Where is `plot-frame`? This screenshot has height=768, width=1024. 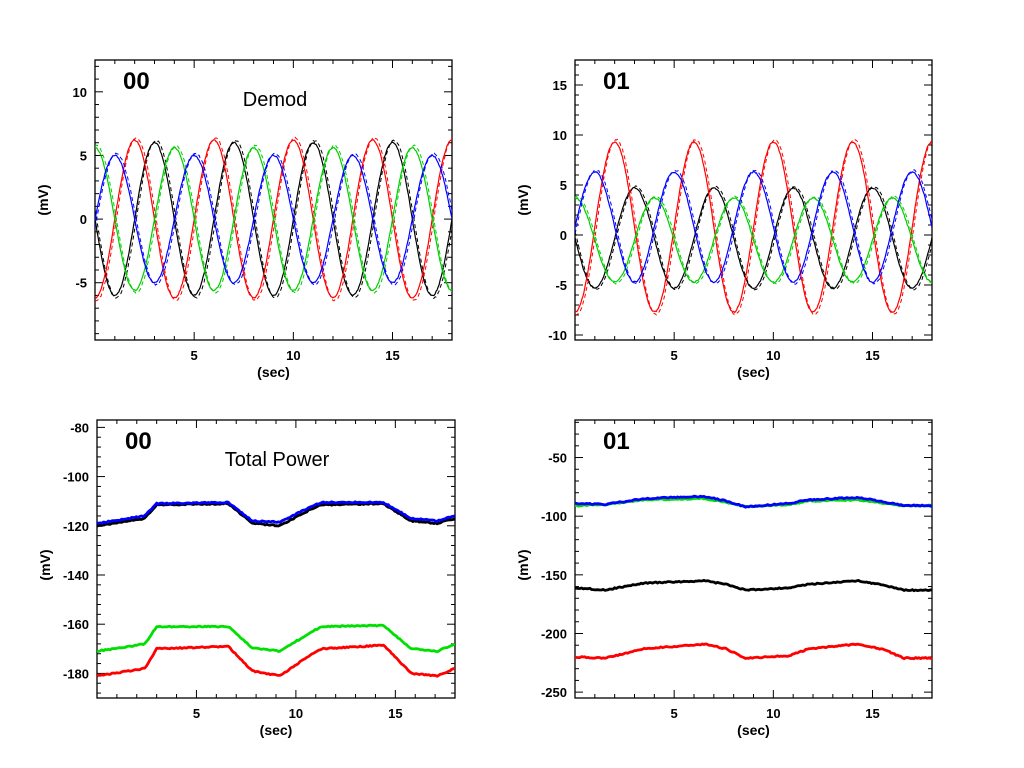
plot-frame is located at coordinates (753, 200).